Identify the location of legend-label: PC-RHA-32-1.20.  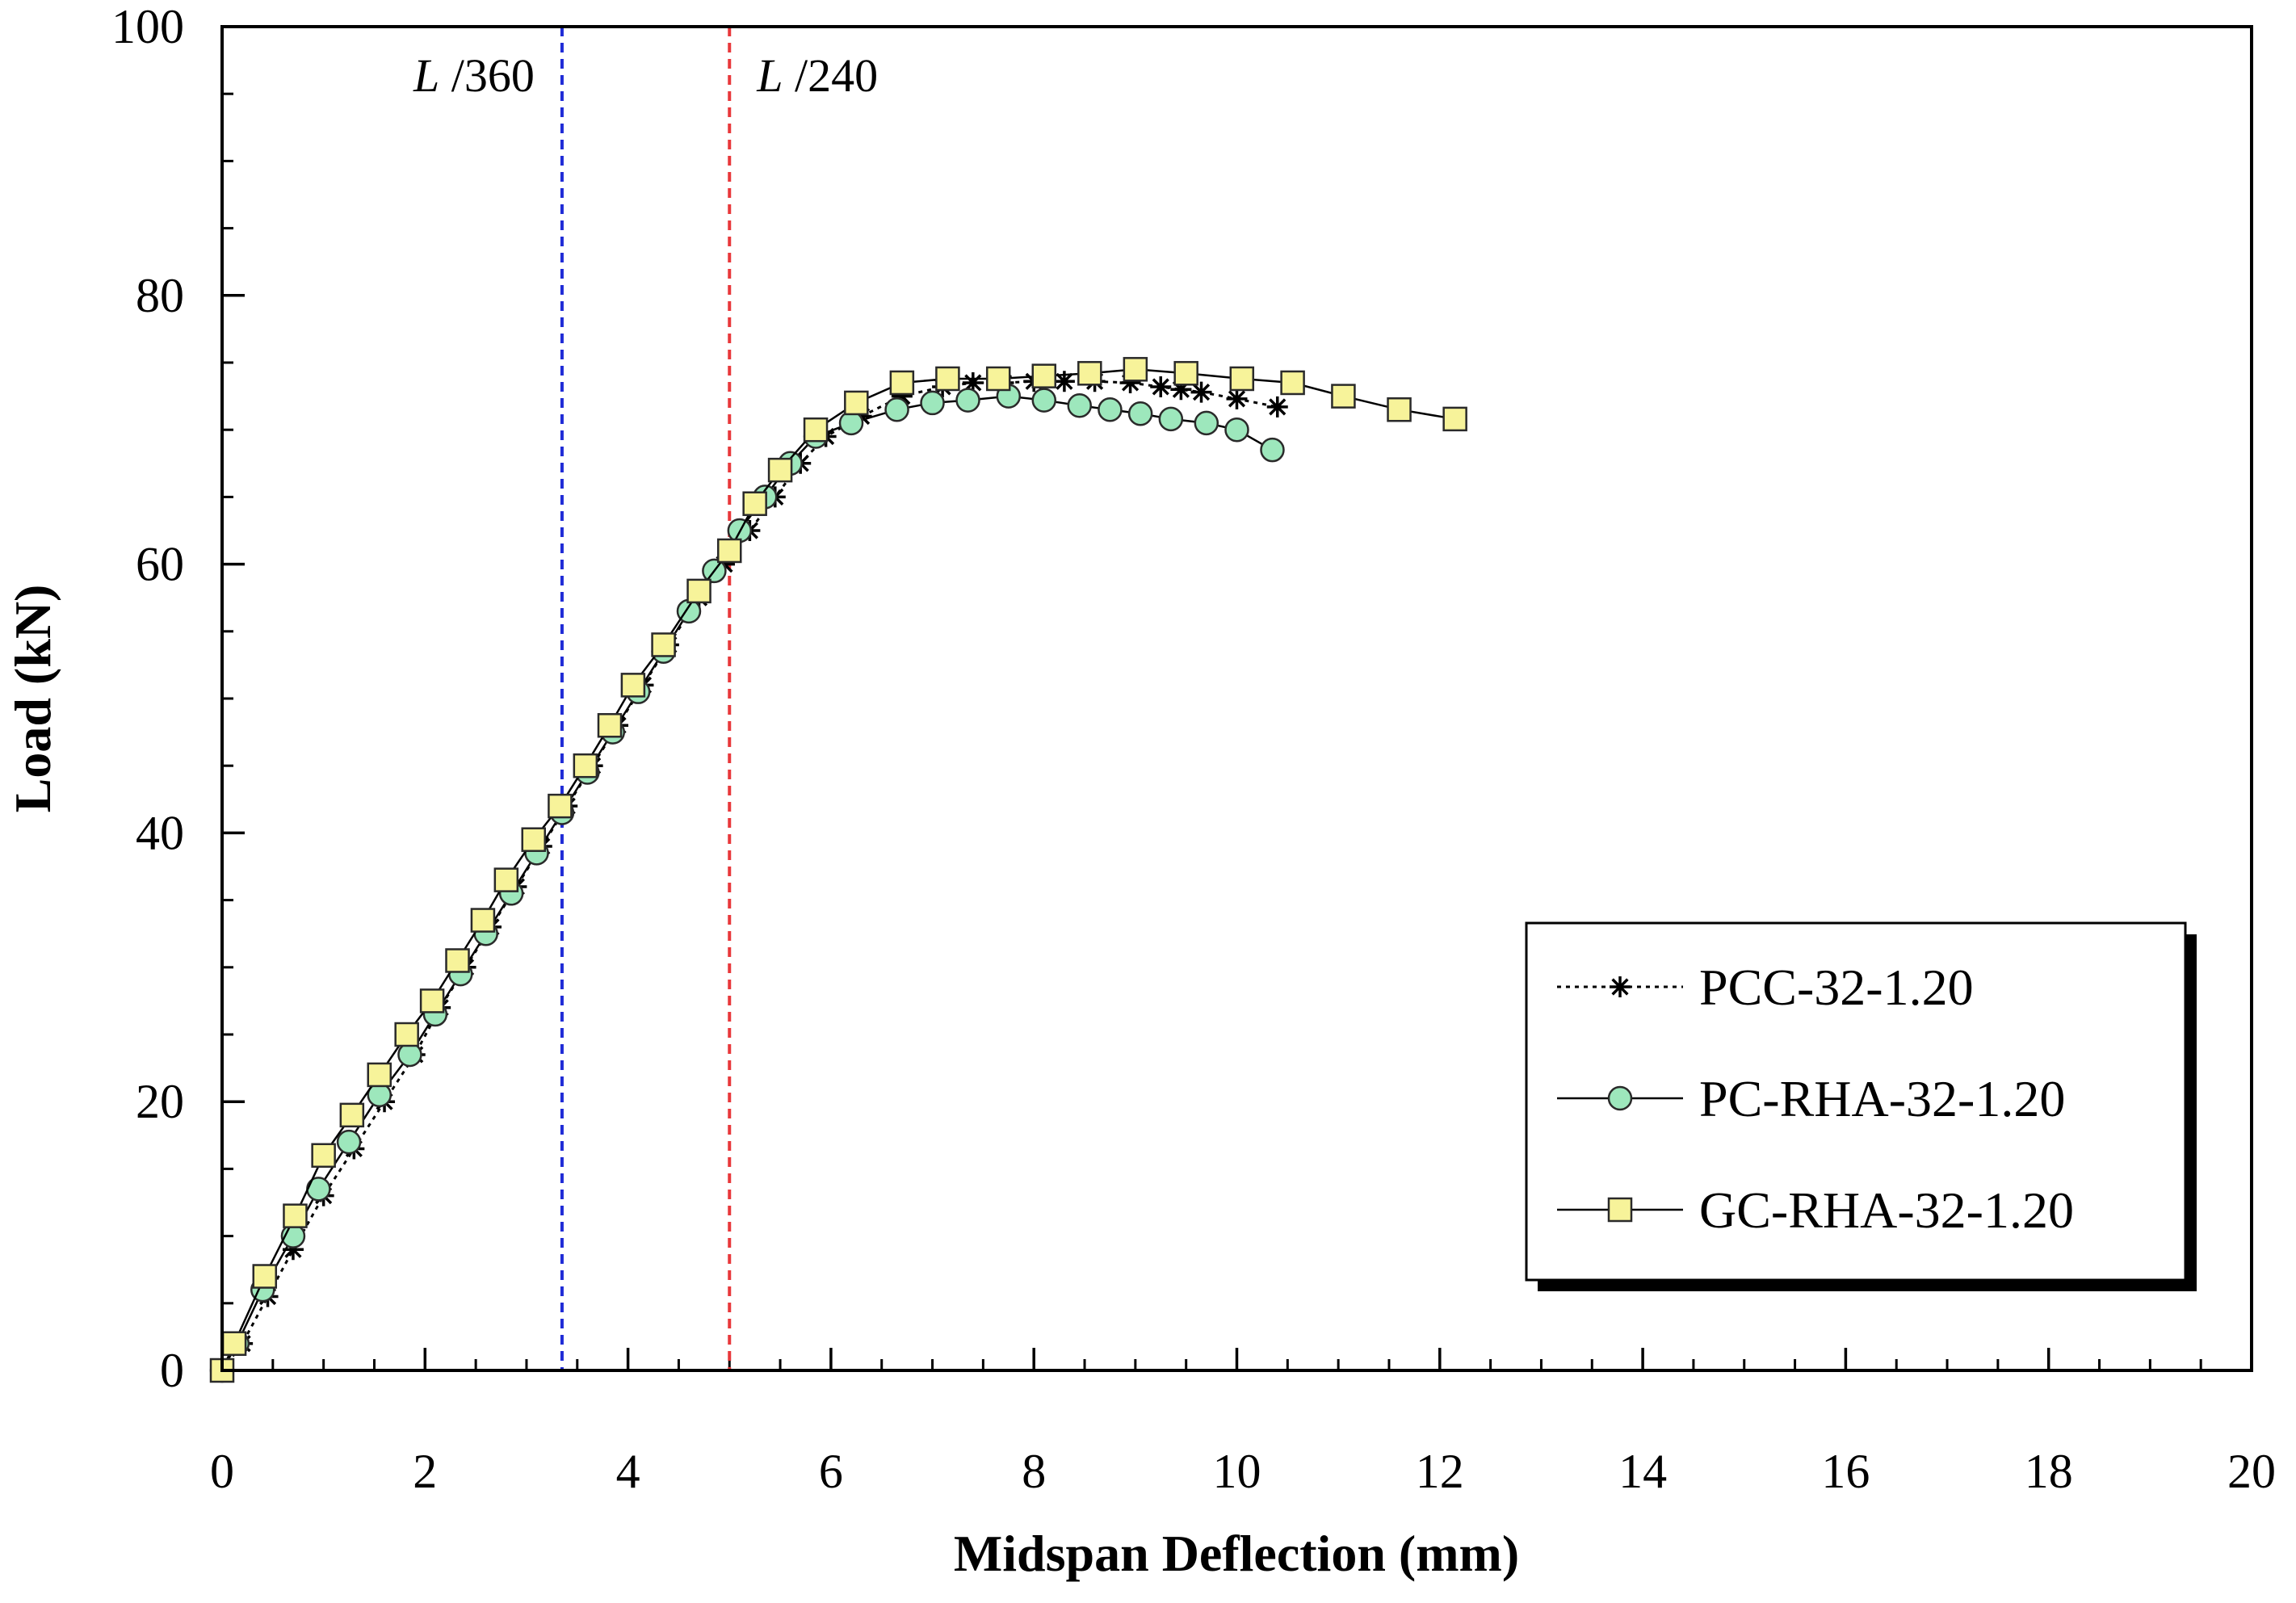
(1882, 1098).